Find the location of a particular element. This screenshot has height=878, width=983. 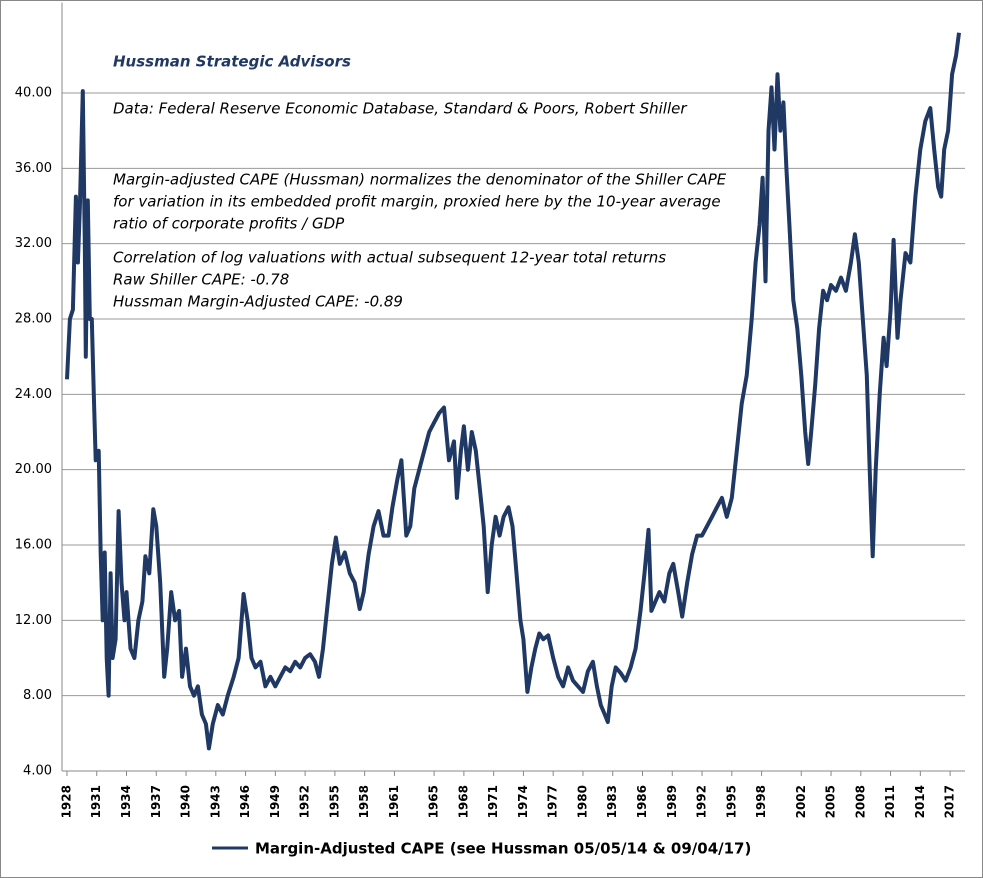

x-tick-label: 1971 is located at coordinates (493, 801).